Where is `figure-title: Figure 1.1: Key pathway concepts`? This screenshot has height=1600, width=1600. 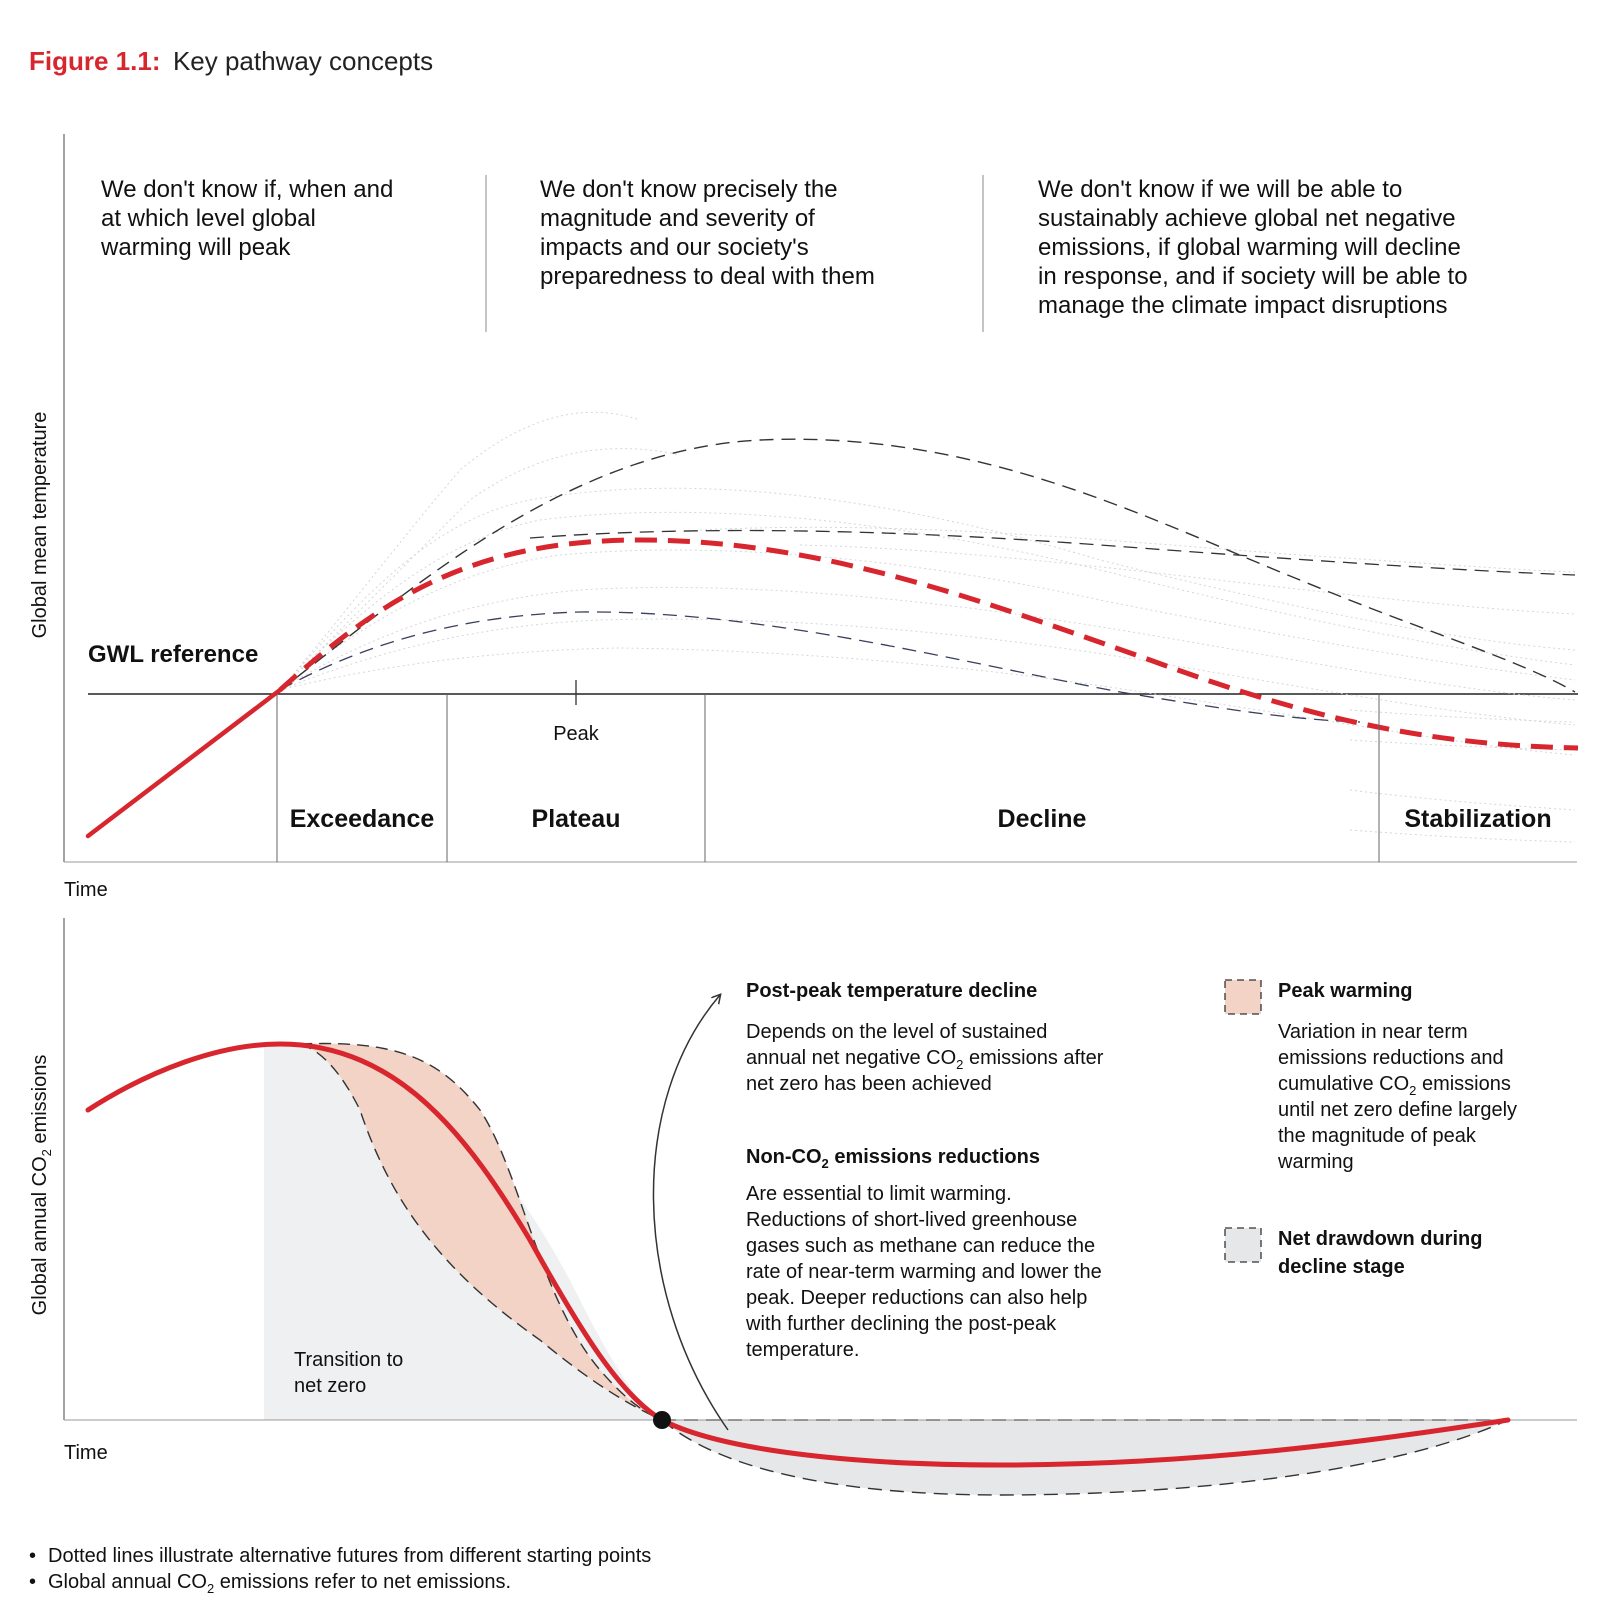 figure-title: Figure 1.1: Key pathway concepts is located at coordinates (231, 61).